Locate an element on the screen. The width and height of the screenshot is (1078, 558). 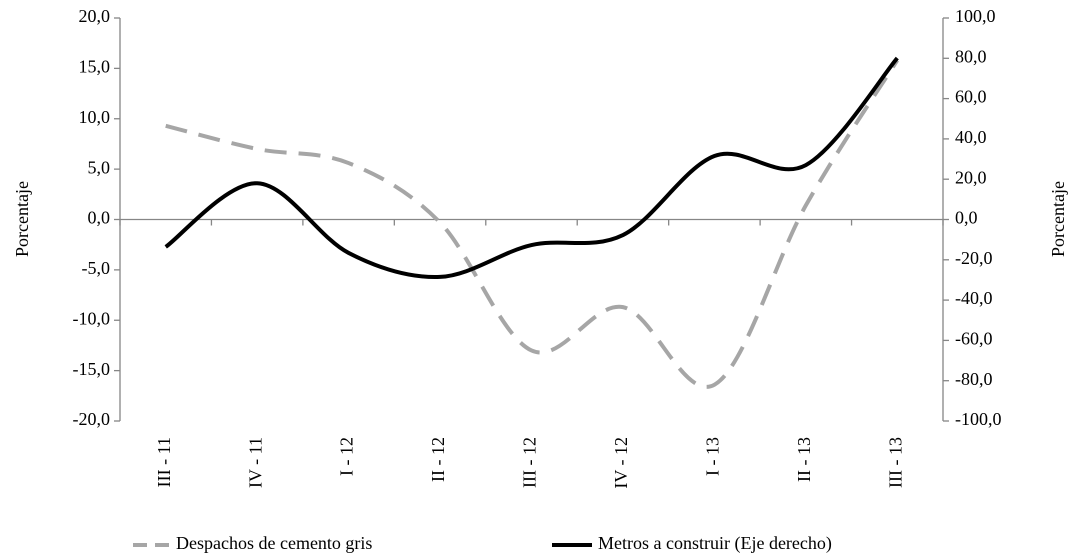
y-tick-label: 0,0 is located at coordinates (99, 218).